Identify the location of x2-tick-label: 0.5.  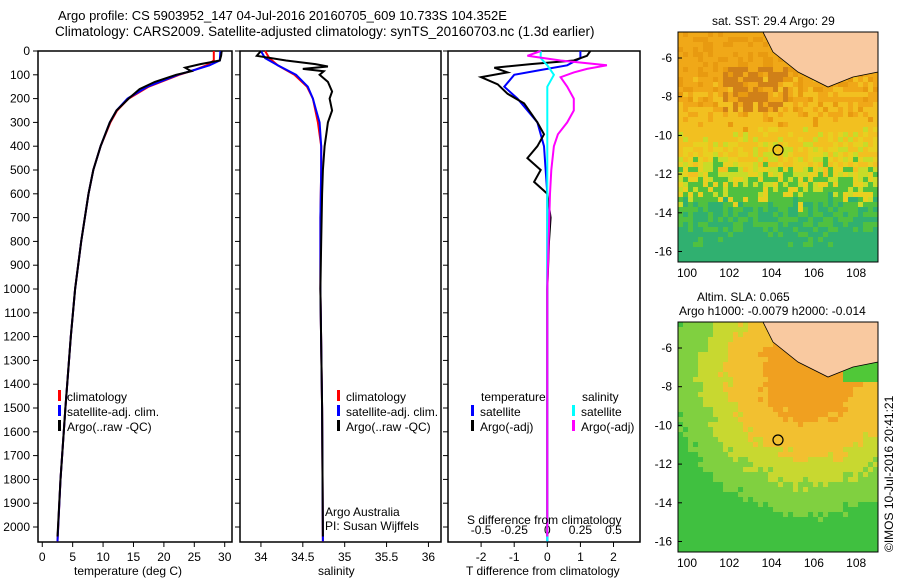
(613, 530).